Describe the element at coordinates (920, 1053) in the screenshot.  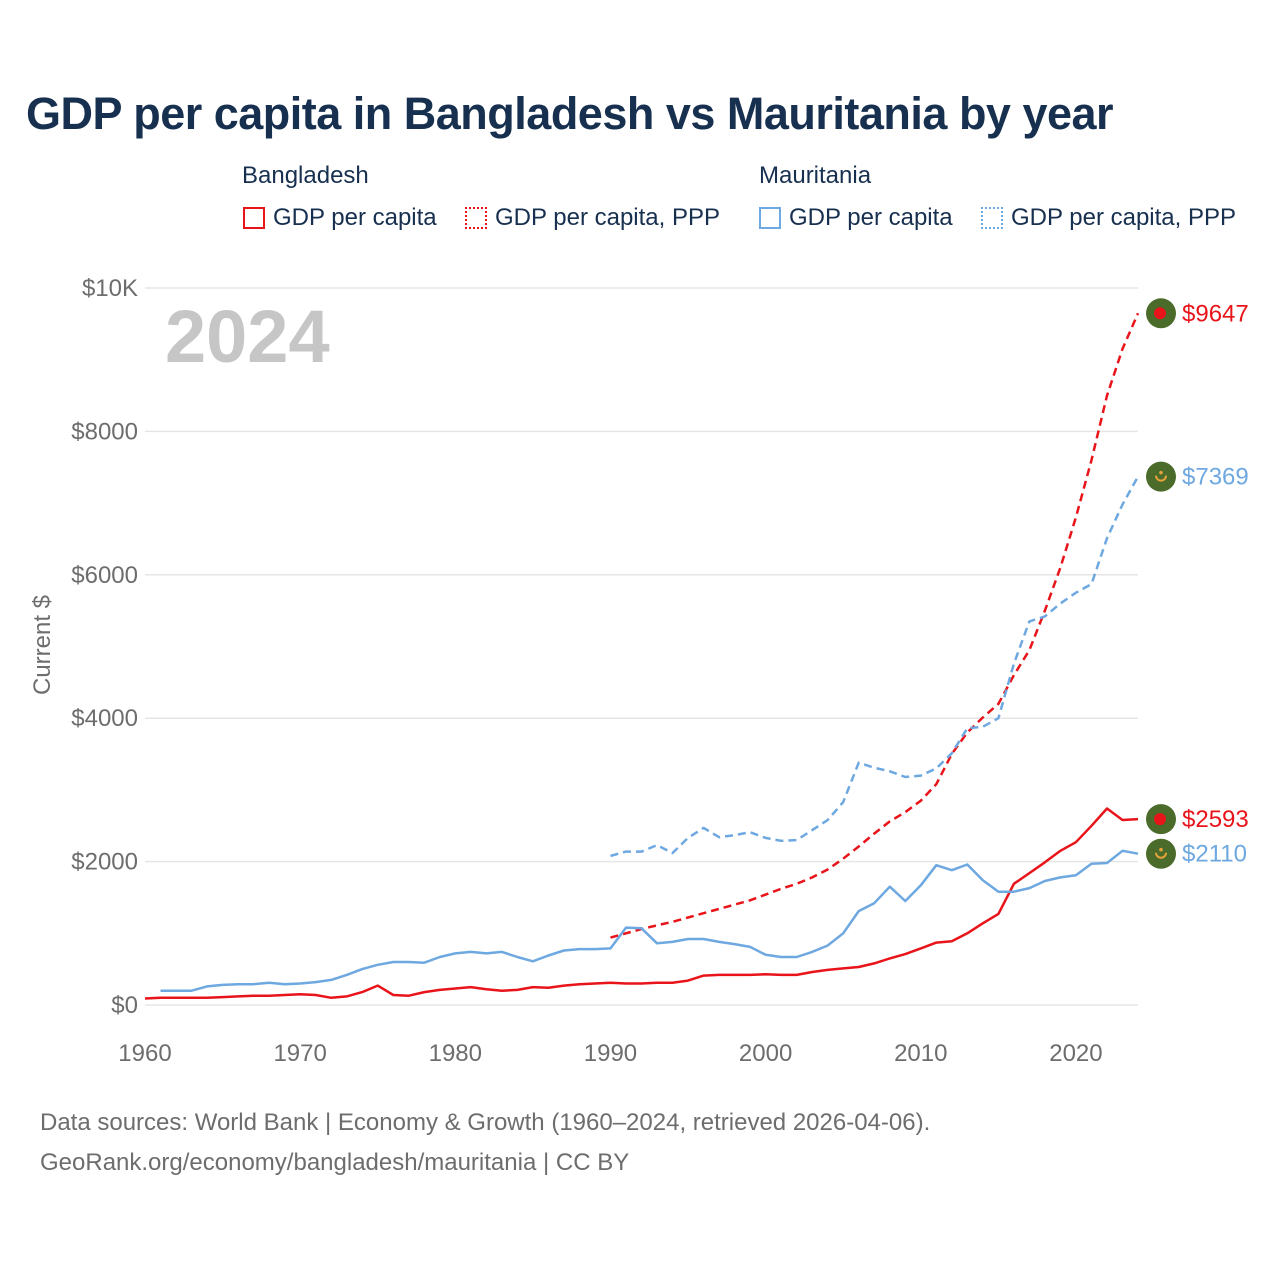
I see `x-tick-label: 2010` at that location.